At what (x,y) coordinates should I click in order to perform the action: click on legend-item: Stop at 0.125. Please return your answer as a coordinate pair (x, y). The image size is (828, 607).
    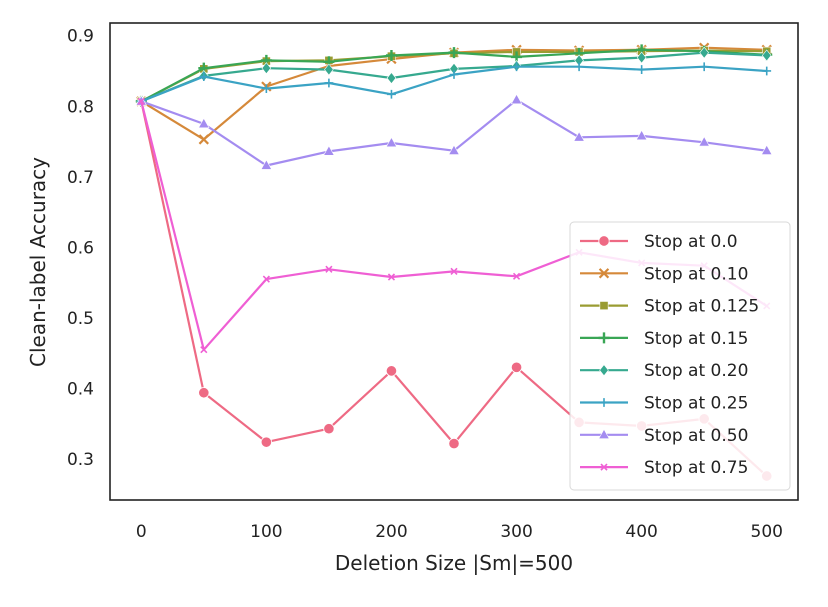
    Looking at the image, I should click on (669, 307).